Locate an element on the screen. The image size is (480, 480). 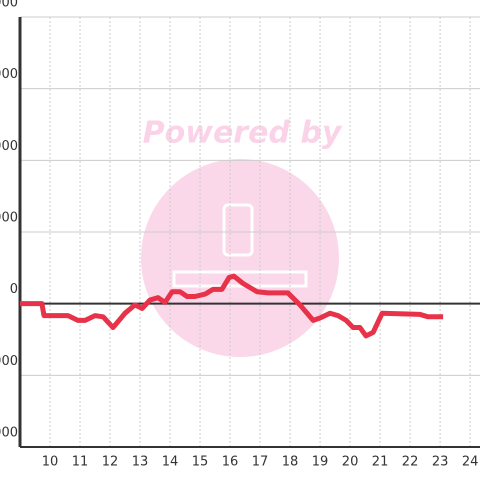
x-tick-label: 19 is located at coordinates (320, 462).